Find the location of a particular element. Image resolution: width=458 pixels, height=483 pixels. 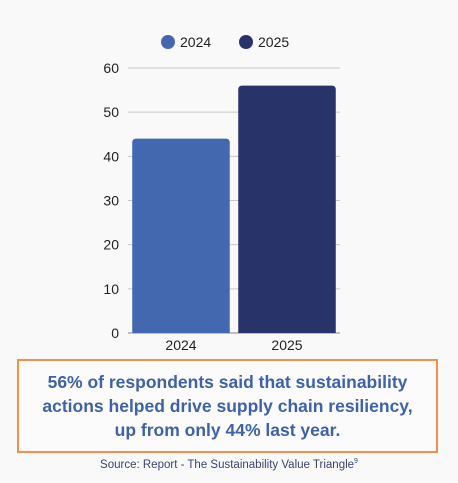

y-tick-label: 20 is located at coordinates (111, 245).